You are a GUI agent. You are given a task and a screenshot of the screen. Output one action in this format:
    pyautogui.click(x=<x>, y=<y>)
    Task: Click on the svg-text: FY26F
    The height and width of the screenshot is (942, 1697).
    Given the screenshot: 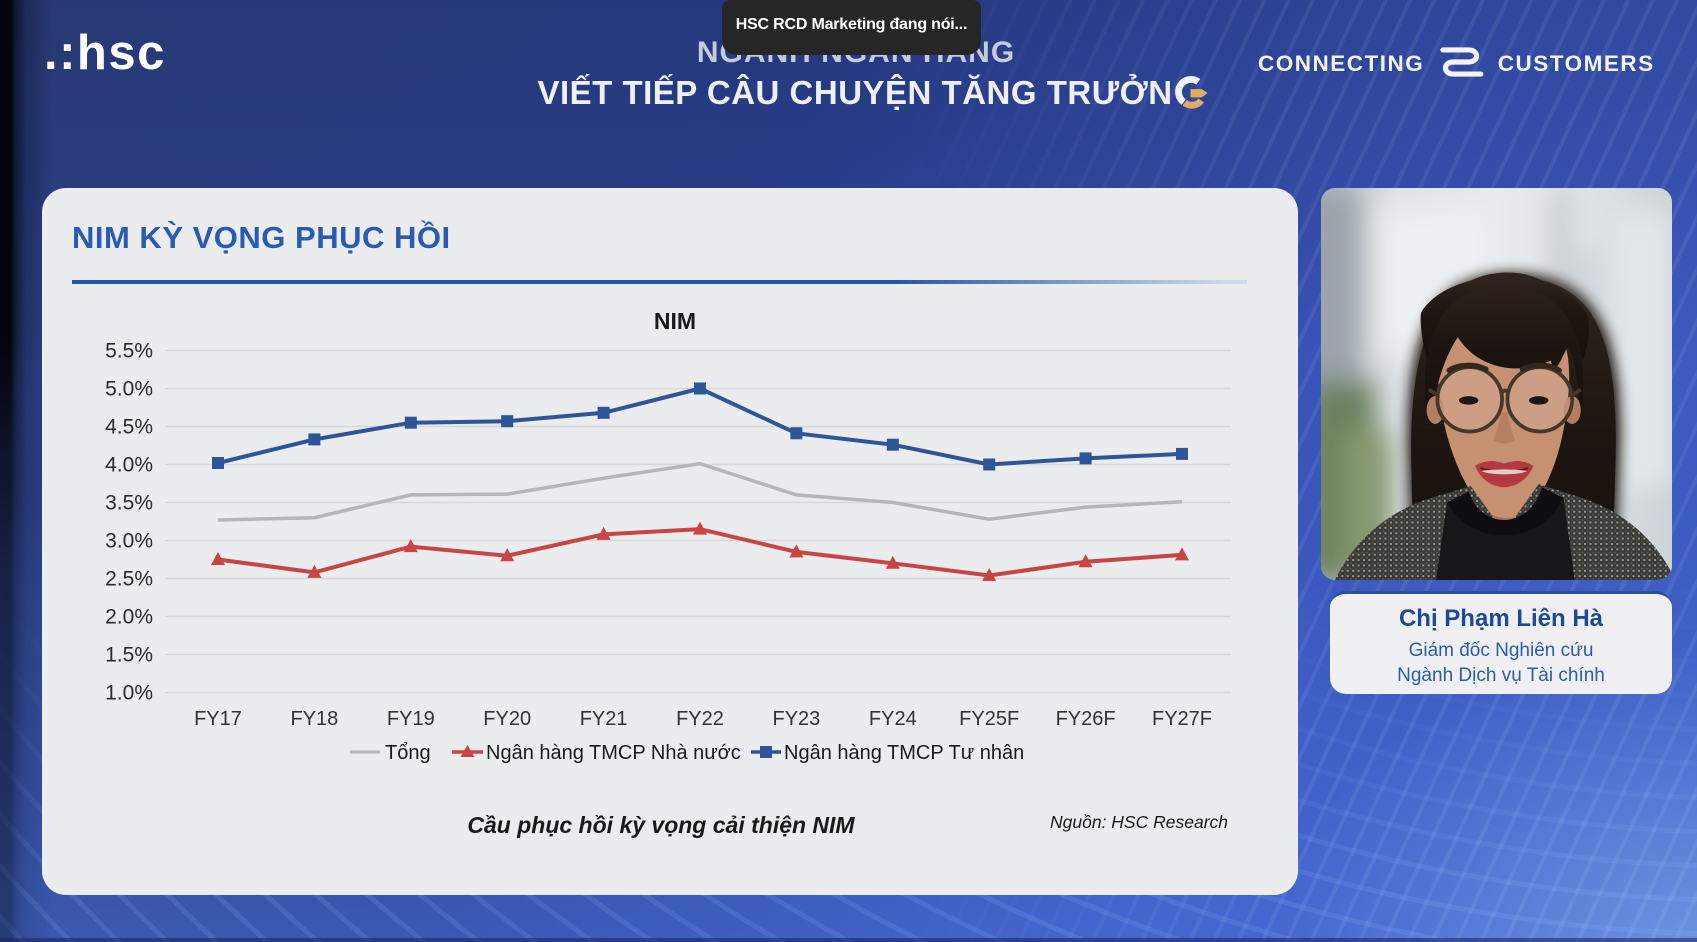 What is the action you would take?
    pyautogui.click(x=1086, y=719)
    